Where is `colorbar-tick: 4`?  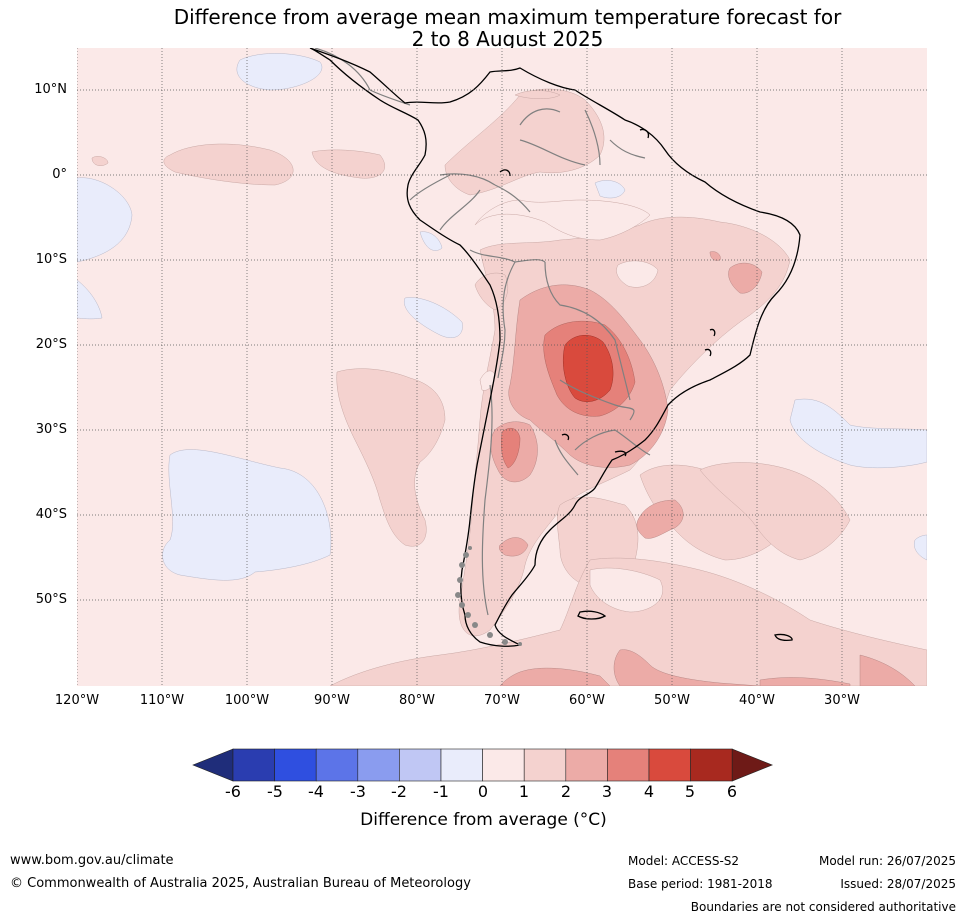 colorbar-tick: 4 is located at coordinates (649, 791).